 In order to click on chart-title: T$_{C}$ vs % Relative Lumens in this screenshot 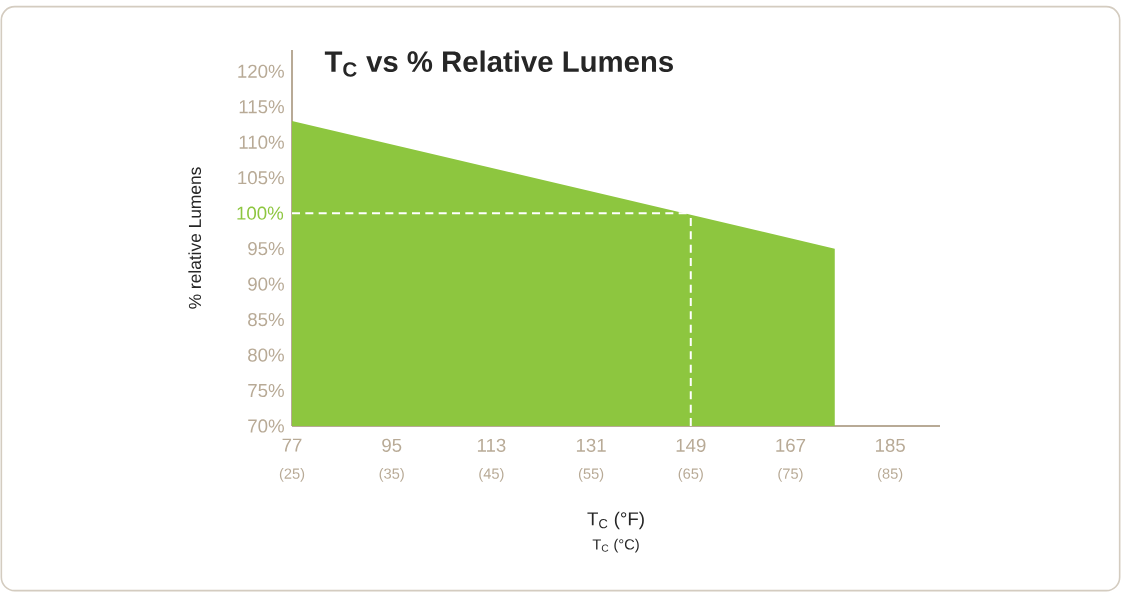, I will do `click(498, 63)`.